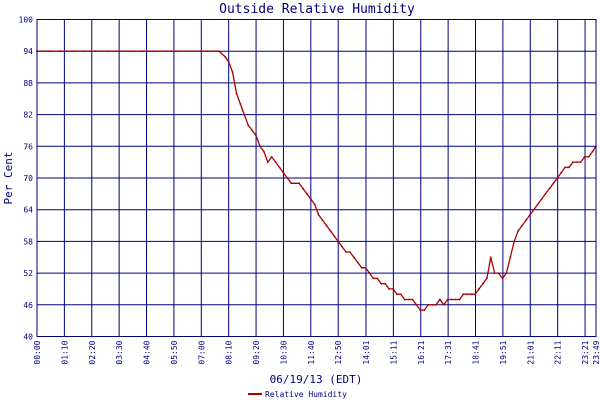 The height and width of the screenshot is (400, 600). I want to click on x-tick-label: 01:10, so click(64, 352).